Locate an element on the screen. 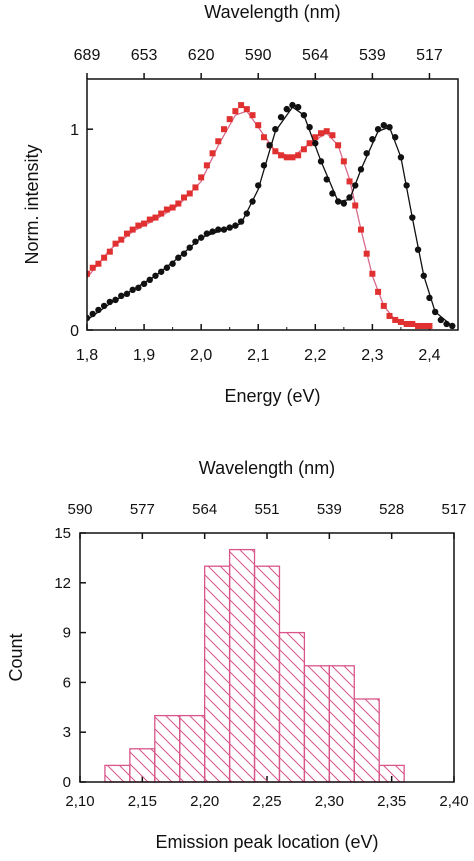 The image size is (474, 861). x-tick-label: 2,4 is located at coordinates (429, 355).